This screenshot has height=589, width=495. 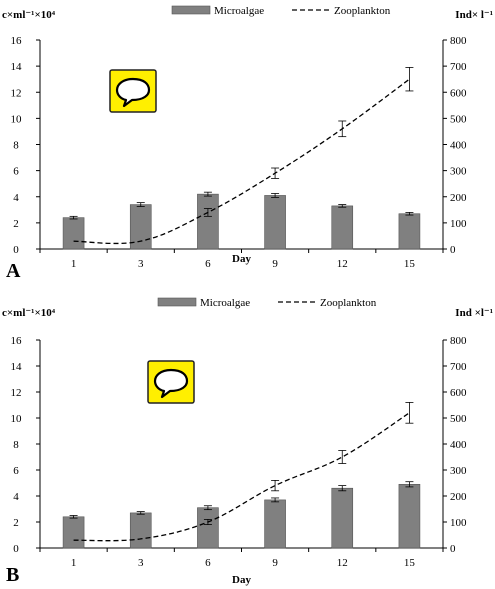 I want to click on panel-label: A, so click(x=13, y=271).